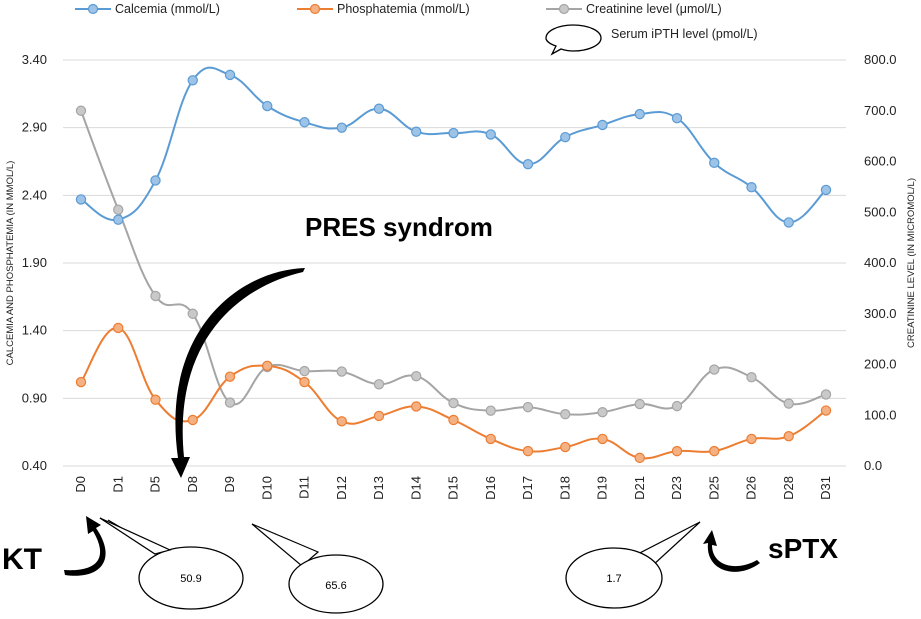 This screenshot has height=619, width=921. What do you see at coordinates (654, 9) in the screenshot?
I see `legend-label-creatinine: Creatinine level (μmol/L)` at bounding box center [654, 9].